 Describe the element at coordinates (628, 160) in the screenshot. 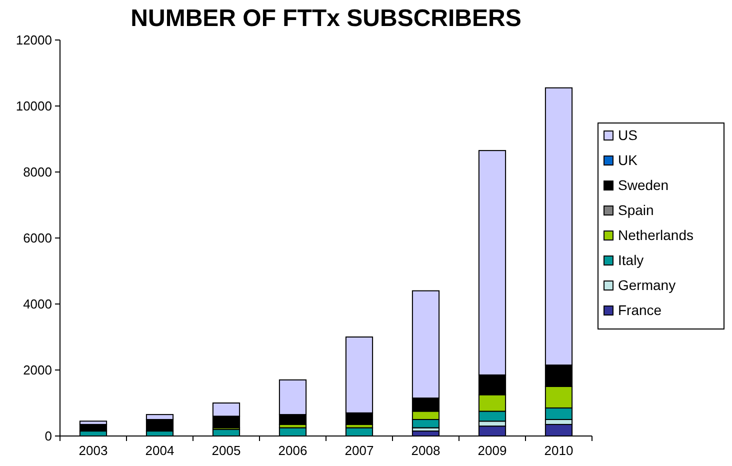

I see `legend-label: UK` at that location.